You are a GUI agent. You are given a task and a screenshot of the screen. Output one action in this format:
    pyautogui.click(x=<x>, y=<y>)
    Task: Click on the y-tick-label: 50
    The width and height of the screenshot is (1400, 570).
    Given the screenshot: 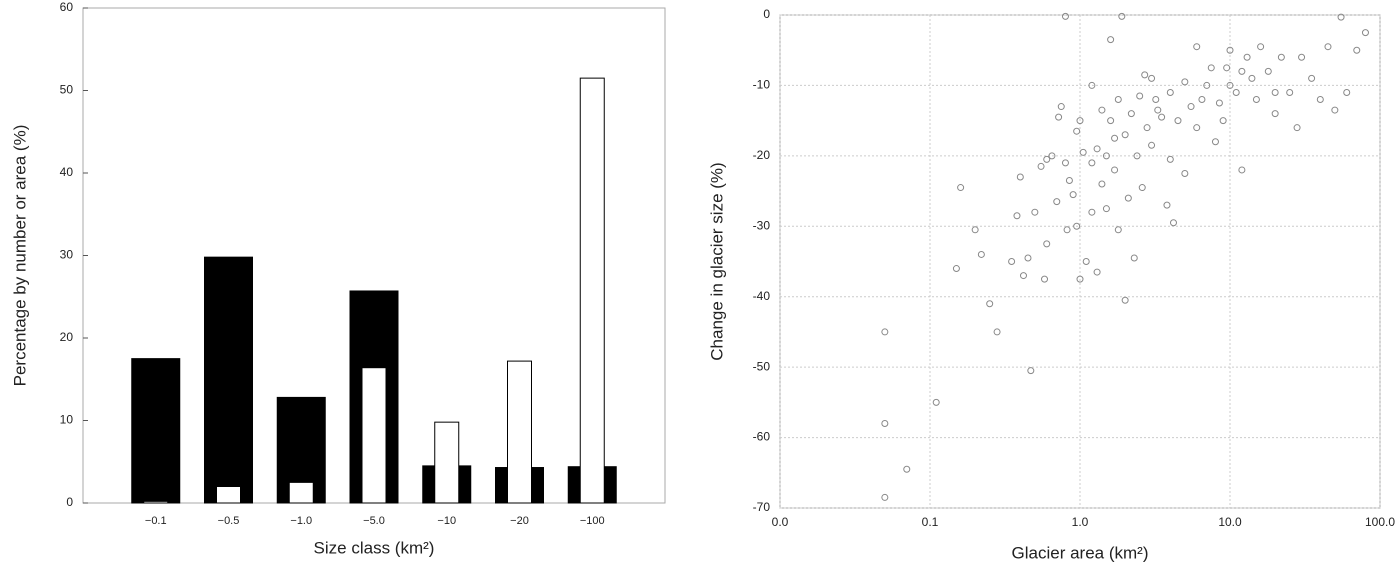 What is the action you would take?
    pyautogui.click(x=67, y=90)
    